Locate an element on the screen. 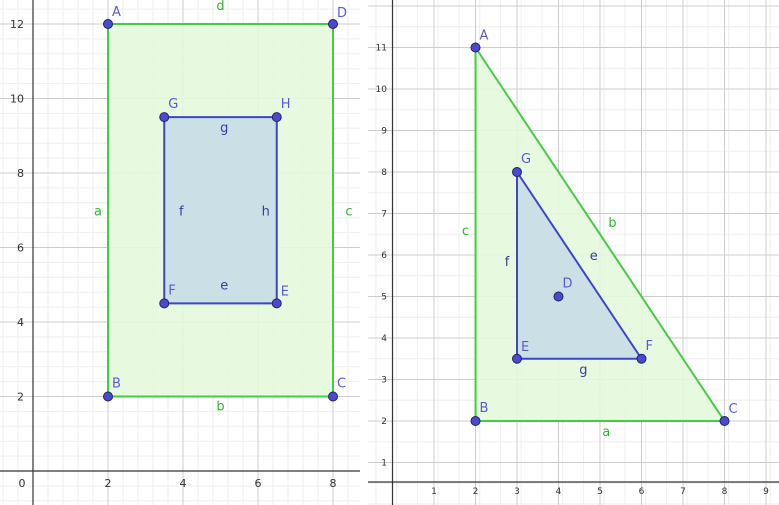  y-tick-label: 5 is located at coordinates (384, 298).